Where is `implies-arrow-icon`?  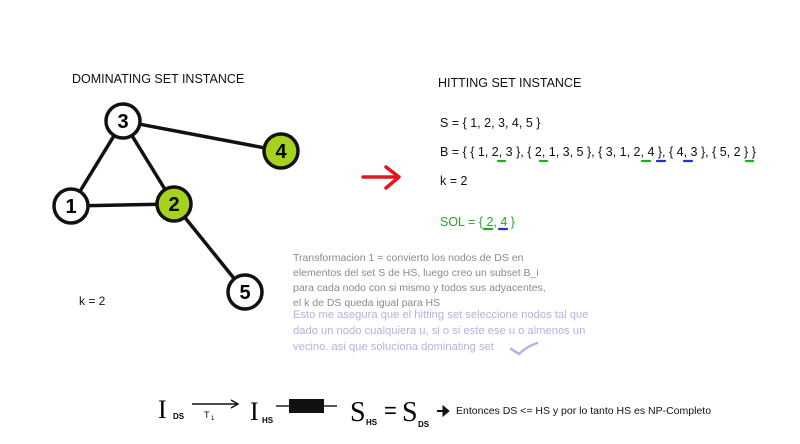
implies-arrow-icon is located at coordinates (443, 411).